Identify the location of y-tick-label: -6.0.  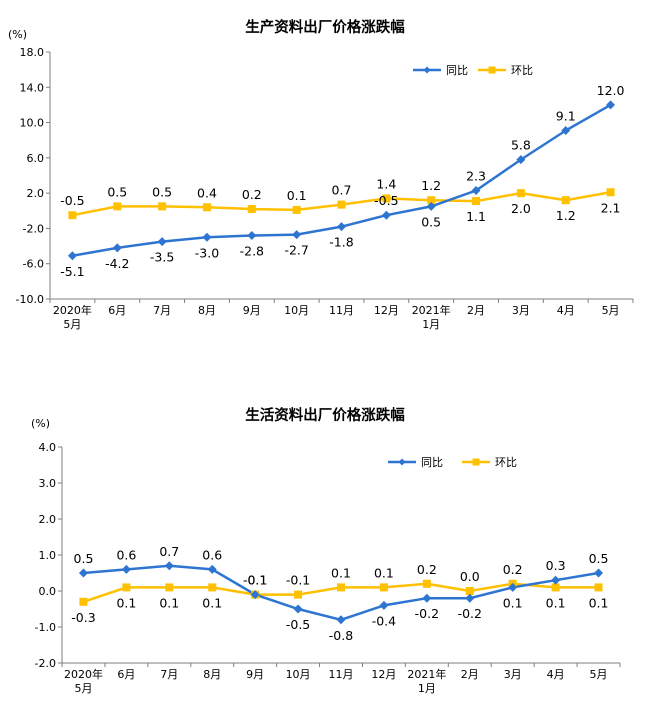
(33, 264).